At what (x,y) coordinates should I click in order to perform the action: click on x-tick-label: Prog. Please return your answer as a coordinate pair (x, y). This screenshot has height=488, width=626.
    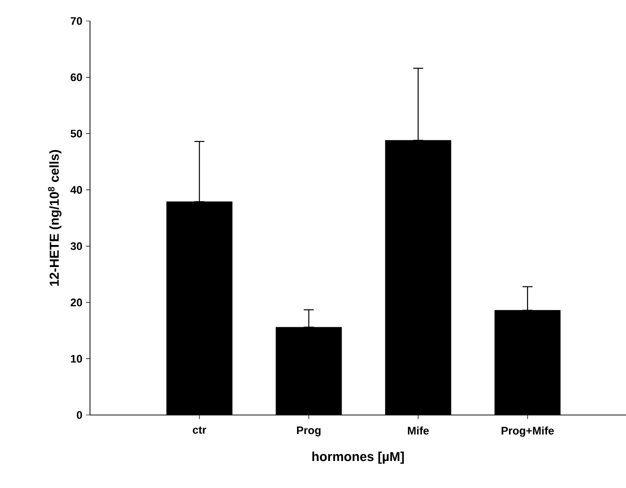
    Looking at the image, I should click on (309, 431).